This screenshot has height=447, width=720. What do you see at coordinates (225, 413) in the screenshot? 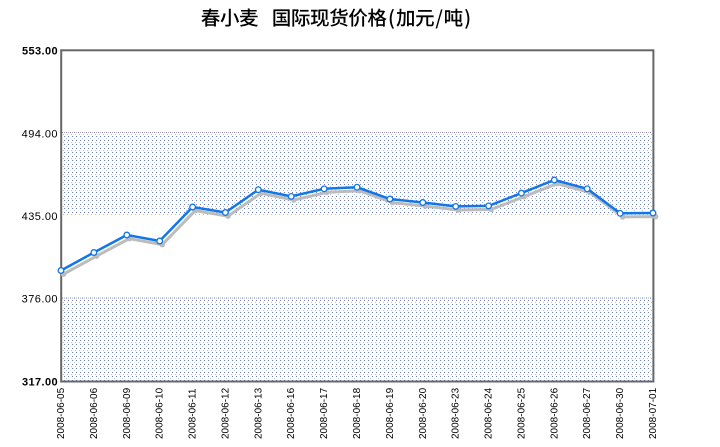
I see `svg-text: 2008-06-12` at bounding box center [225, 413].